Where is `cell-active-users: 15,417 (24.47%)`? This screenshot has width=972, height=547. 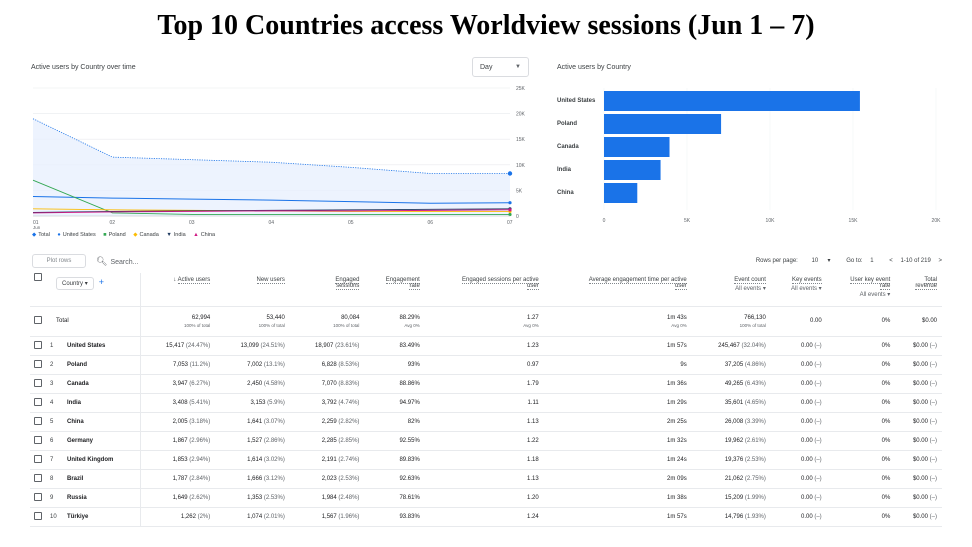
cell-active-users: 15,417 (24.47%) is located at coordinates (178, 346).